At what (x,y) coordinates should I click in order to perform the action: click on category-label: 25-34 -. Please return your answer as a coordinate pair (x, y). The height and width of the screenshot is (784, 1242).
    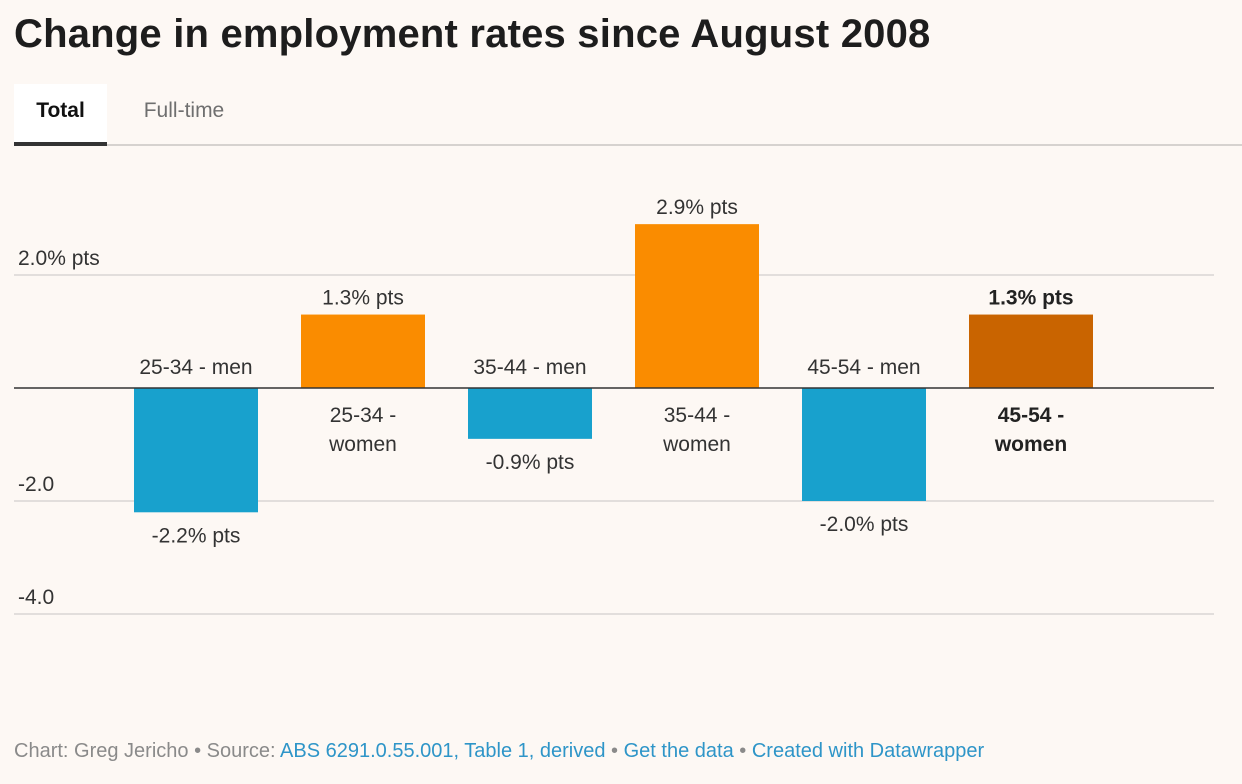
    Looking at the image, I should click on (363, 415).